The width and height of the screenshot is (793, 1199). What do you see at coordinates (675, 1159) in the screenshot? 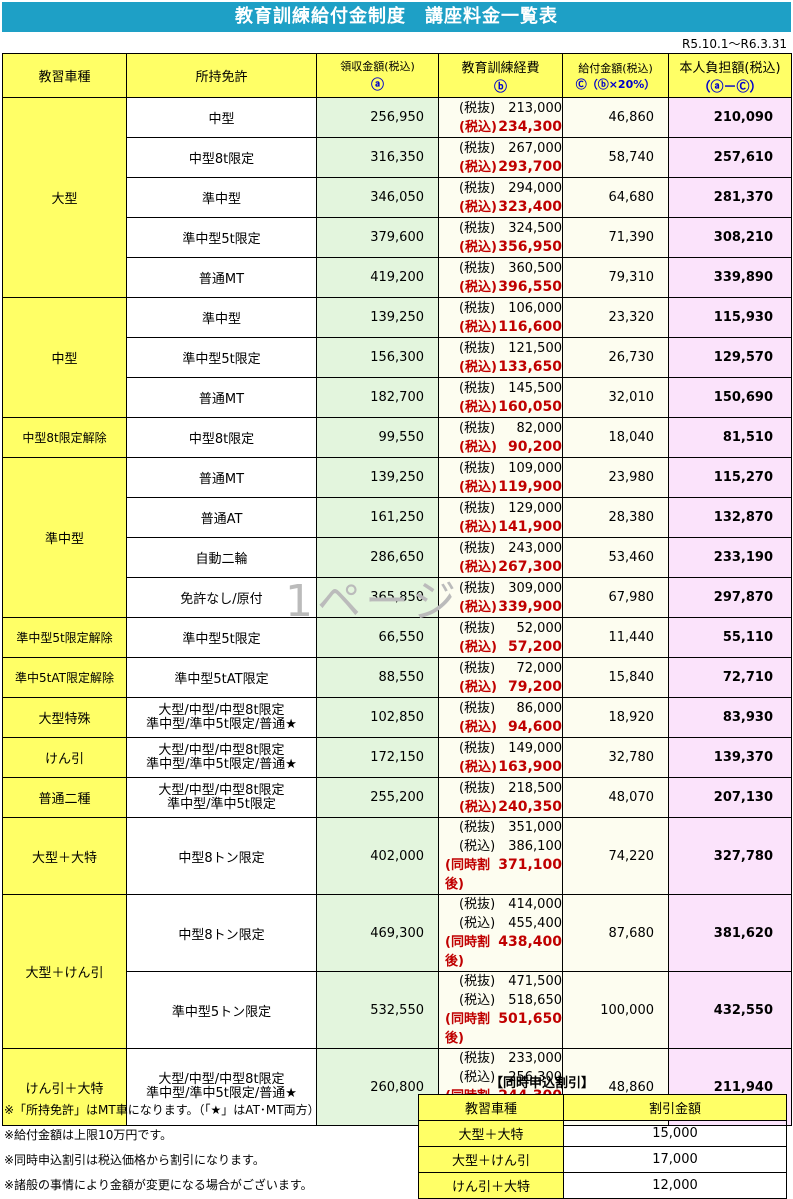
I see `discount-amount: 17,000` at bounding box center [675, 1159].